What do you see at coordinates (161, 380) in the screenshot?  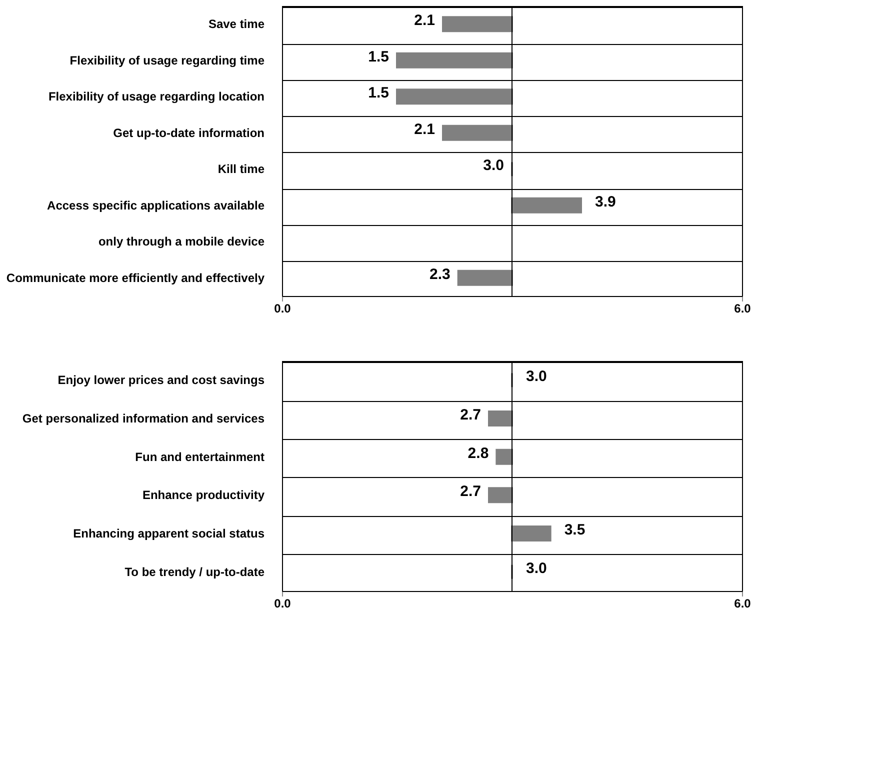 I see `y-tick-label: Enjoy lower prices and cost savings` at bounding box center [161, 380].